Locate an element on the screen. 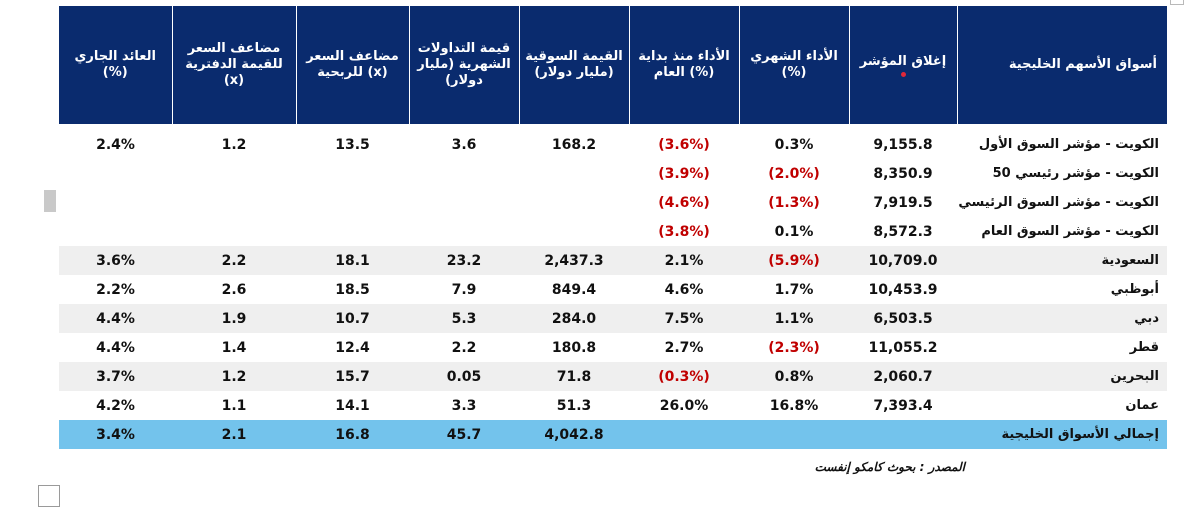 Image resolution: width=1200 pixels, height=524 pixels. cell-pe: 13.5 is located at coordinates (352, 144).